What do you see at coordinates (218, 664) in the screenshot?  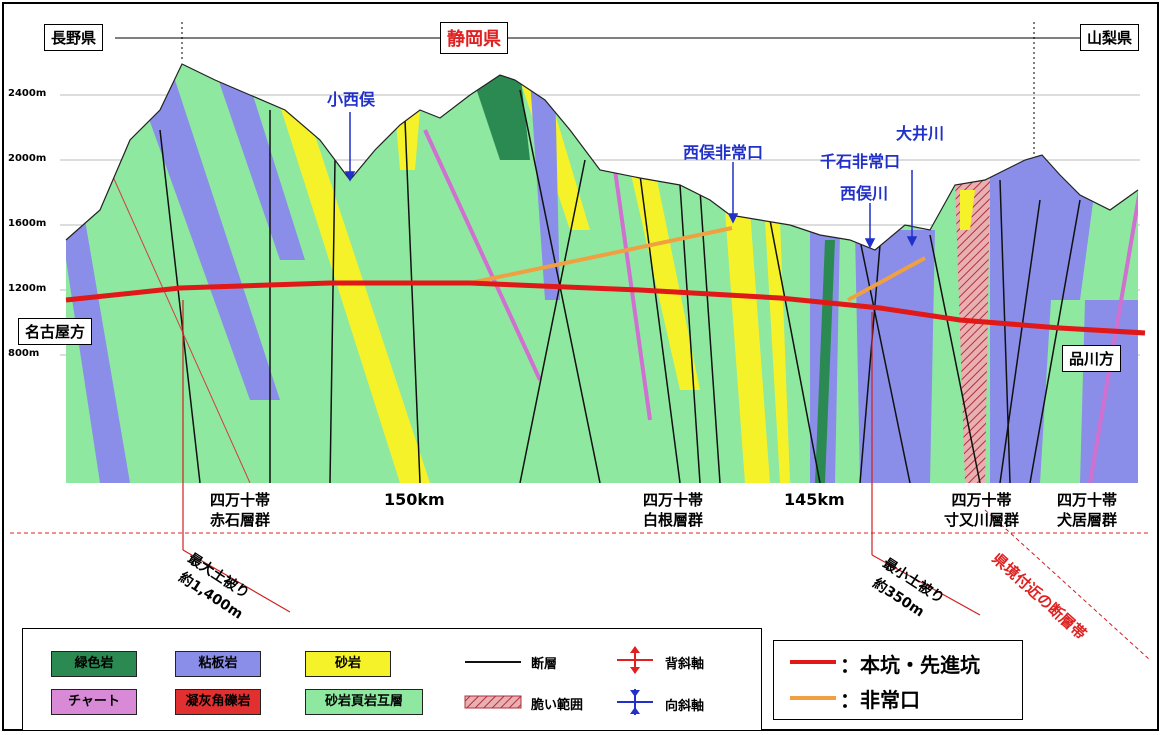 I see `legend-slate: 粘板岩` at bounding box center [218, 664].